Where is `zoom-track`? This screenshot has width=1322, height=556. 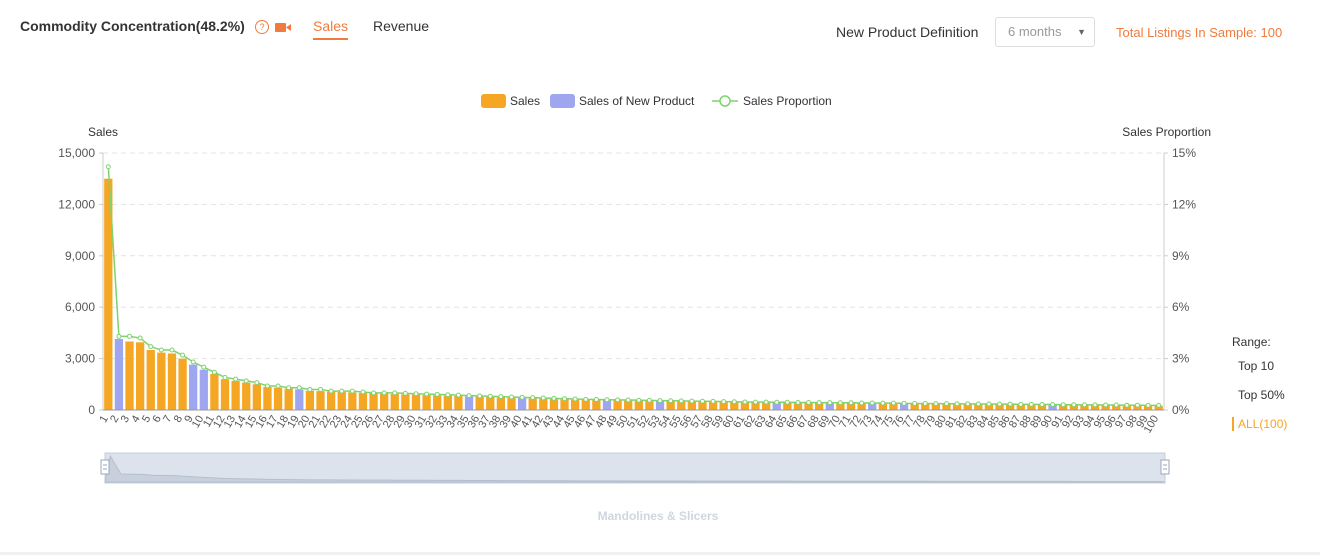 zoom-track is located at coordinates (635, 468).